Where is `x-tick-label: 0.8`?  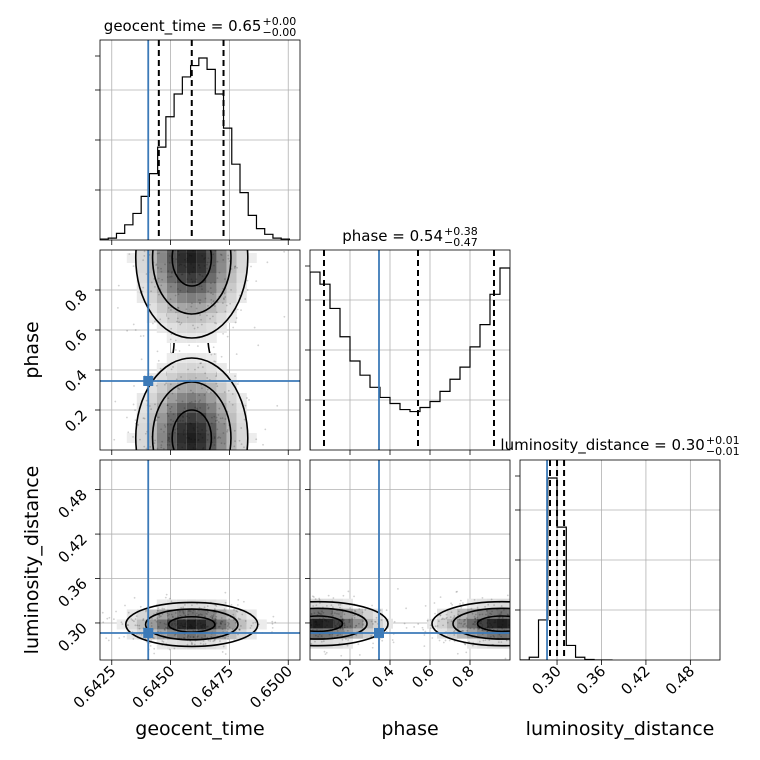
x-tick-label: 0.8 is located at coordinates (463, 677).